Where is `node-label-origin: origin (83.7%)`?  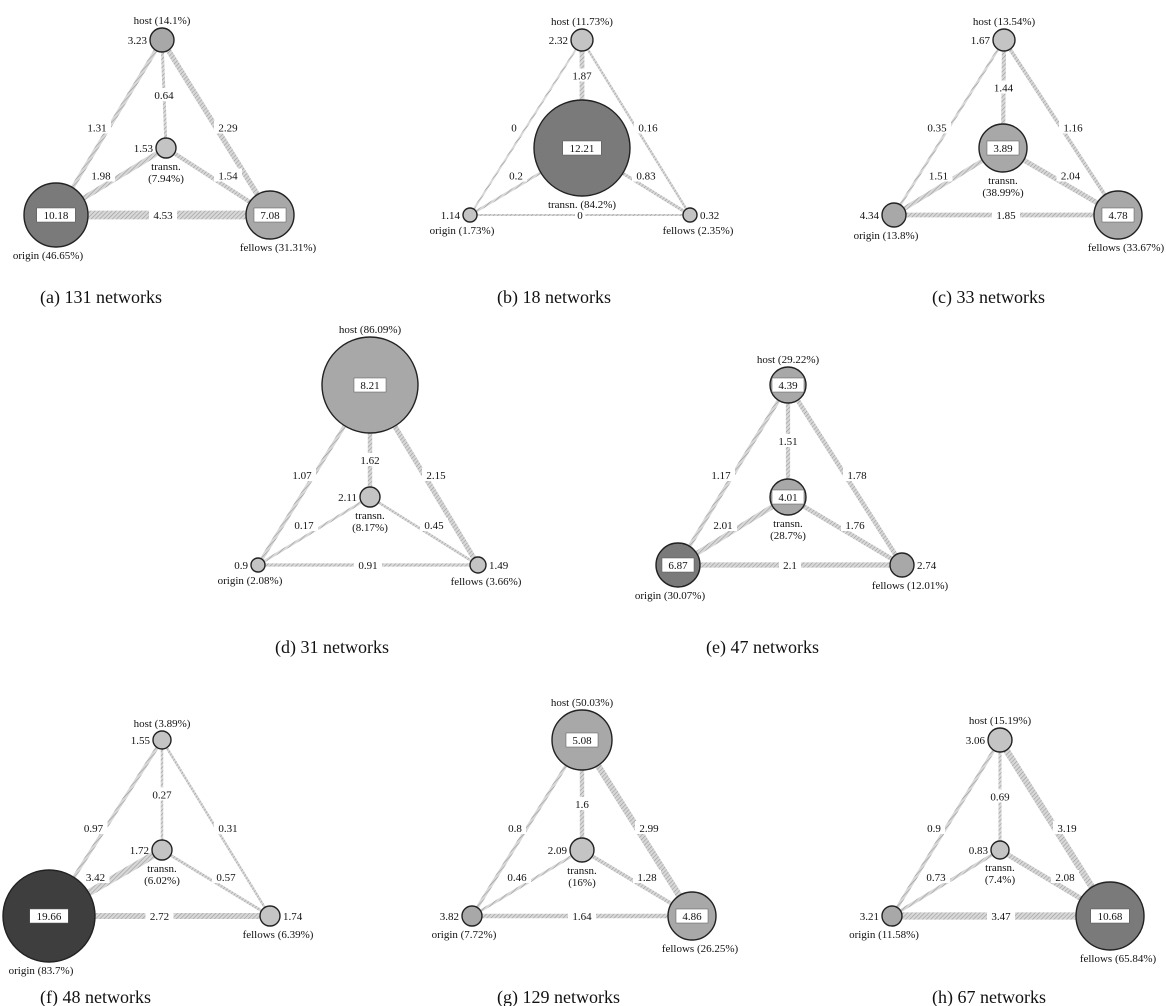 node-label-origin: origin (83.7%) is located at coordinates (41, 971).